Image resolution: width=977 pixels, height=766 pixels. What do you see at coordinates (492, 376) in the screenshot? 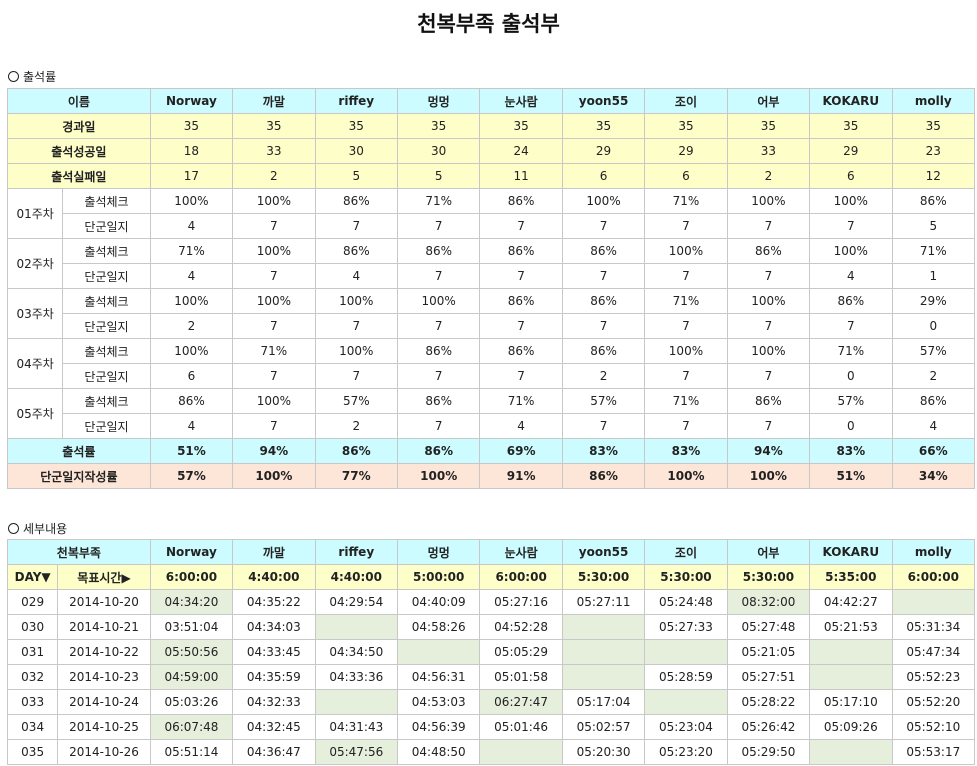
I see `week-diary-row: 단군일지 6 7 7 7 7 2 7 7 0 2` at bounding box center [492, 376].